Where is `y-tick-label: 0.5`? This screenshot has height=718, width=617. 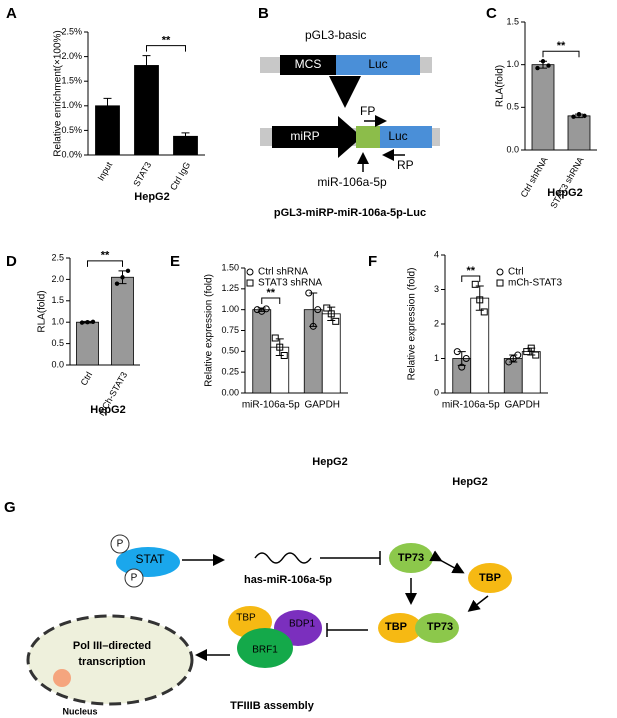 y-tick-label: 0.5 is located at coordinates (512, 107).